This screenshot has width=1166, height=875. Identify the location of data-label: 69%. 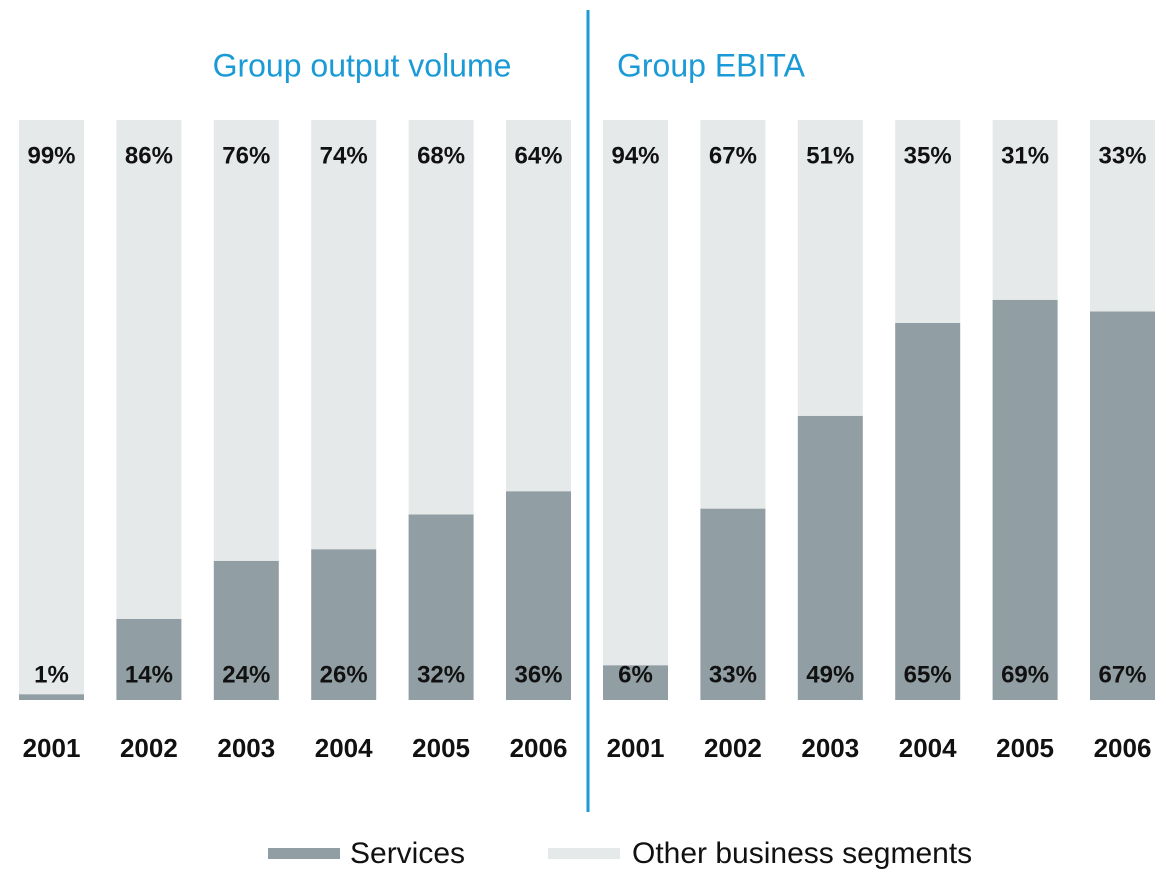
(1025, 674).